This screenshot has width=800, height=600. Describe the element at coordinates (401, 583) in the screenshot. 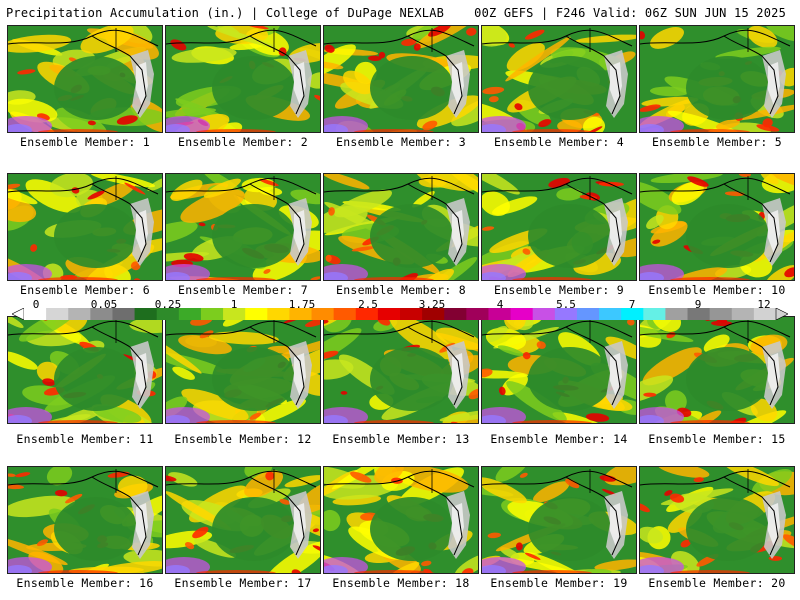

I see `ensemble-member-label: Ensemble Member: 18` at that location.